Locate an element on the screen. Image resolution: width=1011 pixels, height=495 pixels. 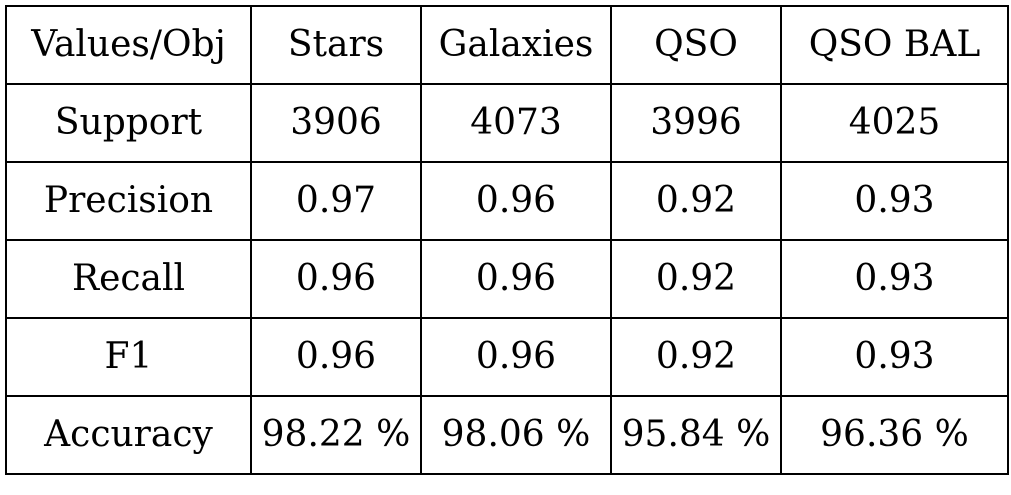
table-cell: 3906 is located at coordinates (336, 123).